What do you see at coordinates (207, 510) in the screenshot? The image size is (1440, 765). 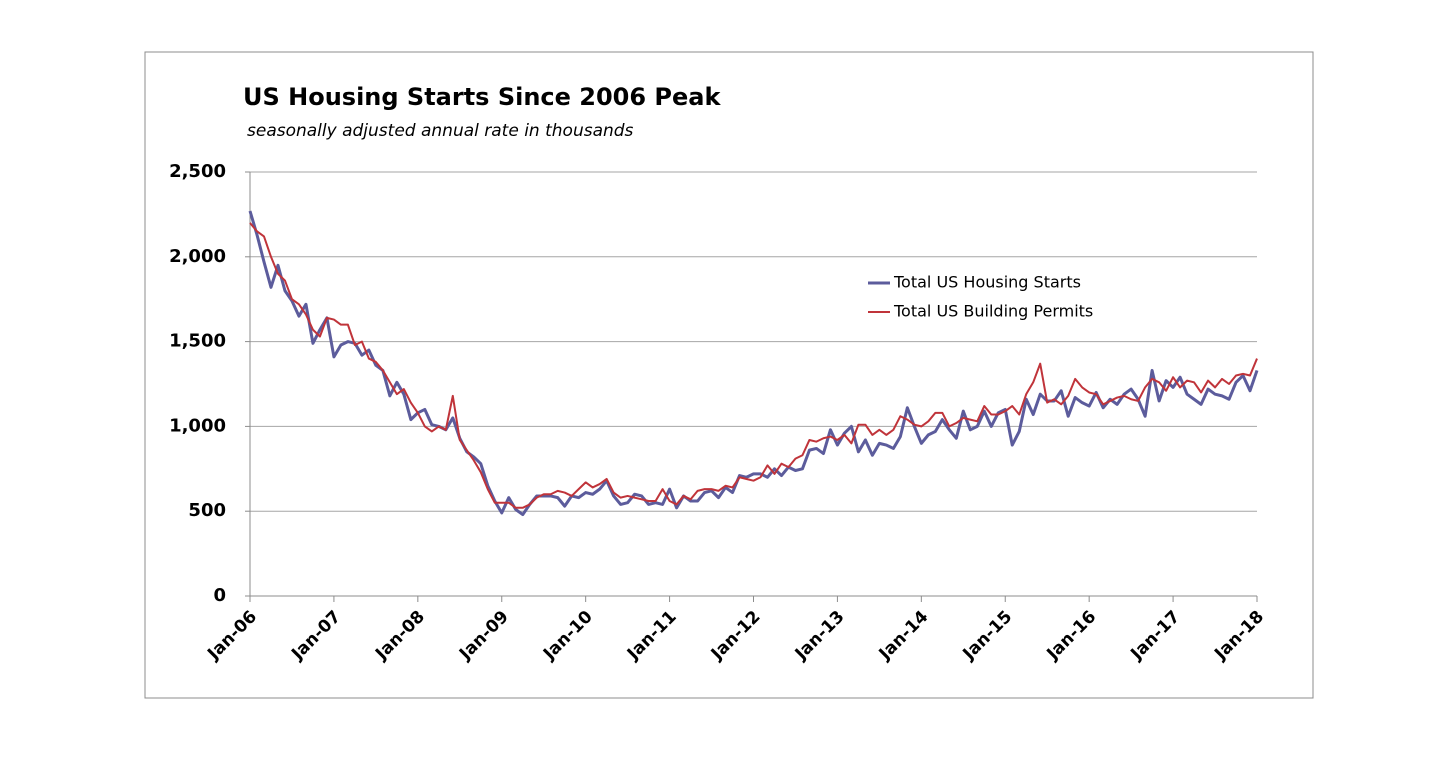 I see `y-tick-label: 500` at bounding box center [207, 510].